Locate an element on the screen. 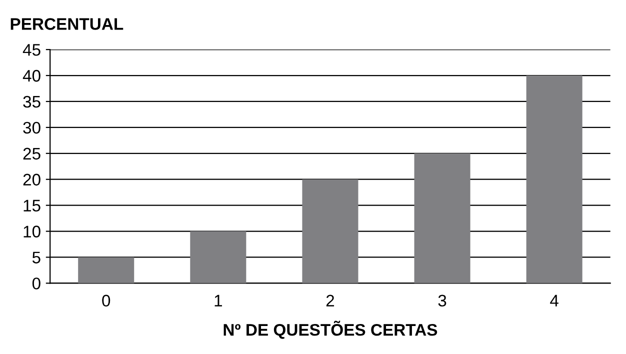  x-axis-title: Nº DE QUESTÕES CERTAS is located at coordinates (331, 329).